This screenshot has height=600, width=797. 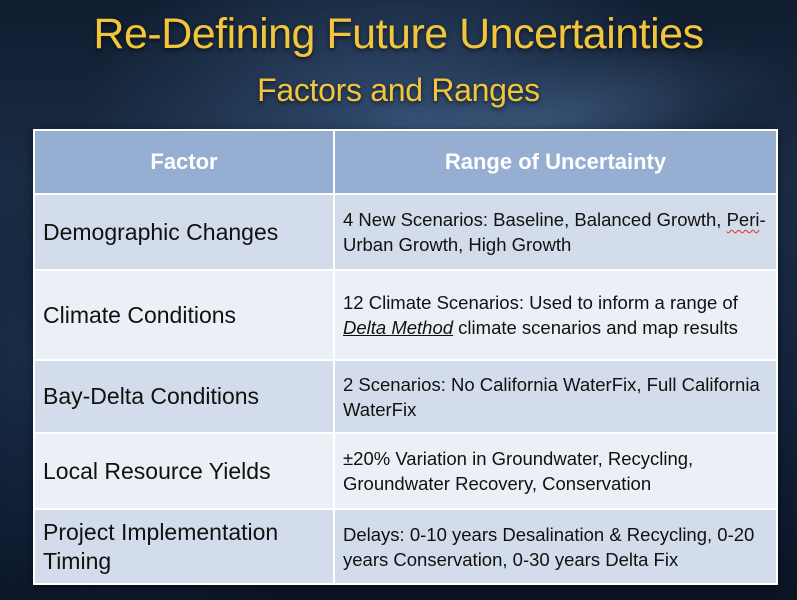 I want to click on range-text: climate scenarios and map results, so click(x=595, y=327).